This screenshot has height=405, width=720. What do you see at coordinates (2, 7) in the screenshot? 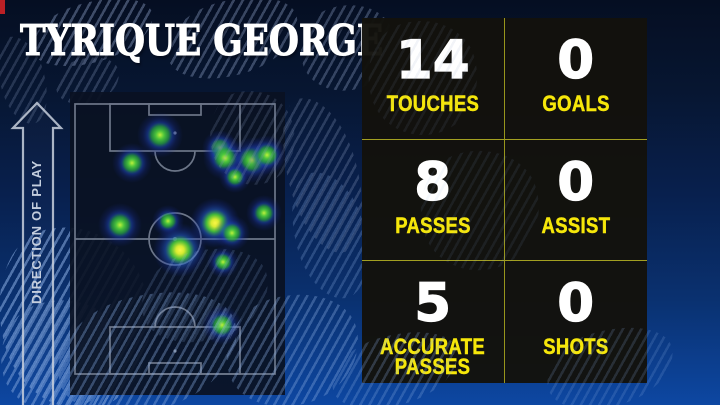
I see `red-corner-mark` at bounding box center [2, 7].